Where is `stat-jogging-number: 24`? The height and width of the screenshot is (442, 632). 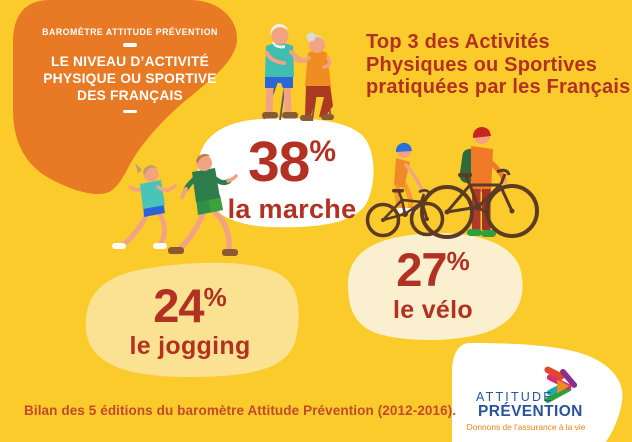
stat-jogging-number: 24 is located at coordinates (178, 305).